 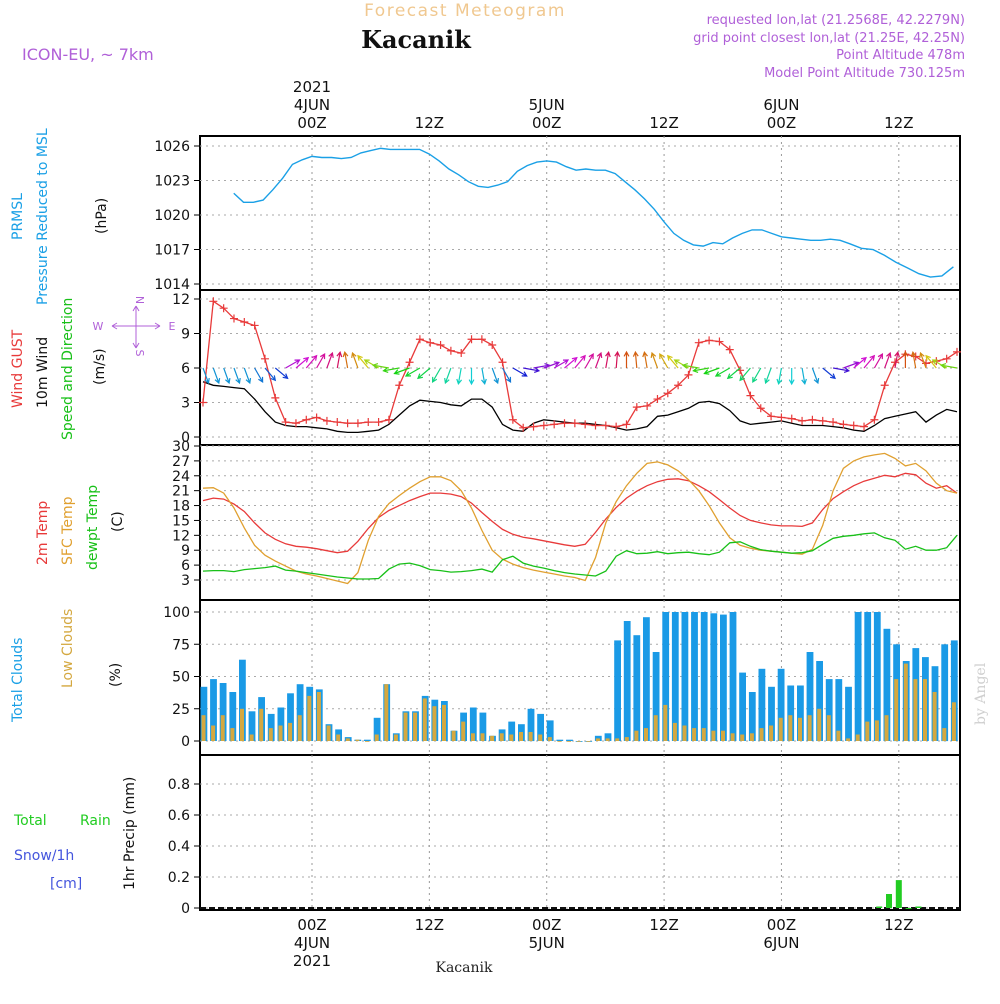 I want to click on panel-frame, so click(x=580, y=522).